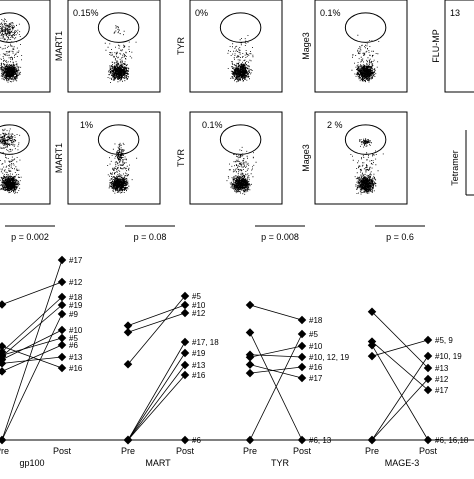 Image resolution: width=474 pixels, height=479 pixels. What do you see at coordinates (280, 237) in the screenshot?
I see `p-value: p = 0.008` at bounding box center [280, 237].